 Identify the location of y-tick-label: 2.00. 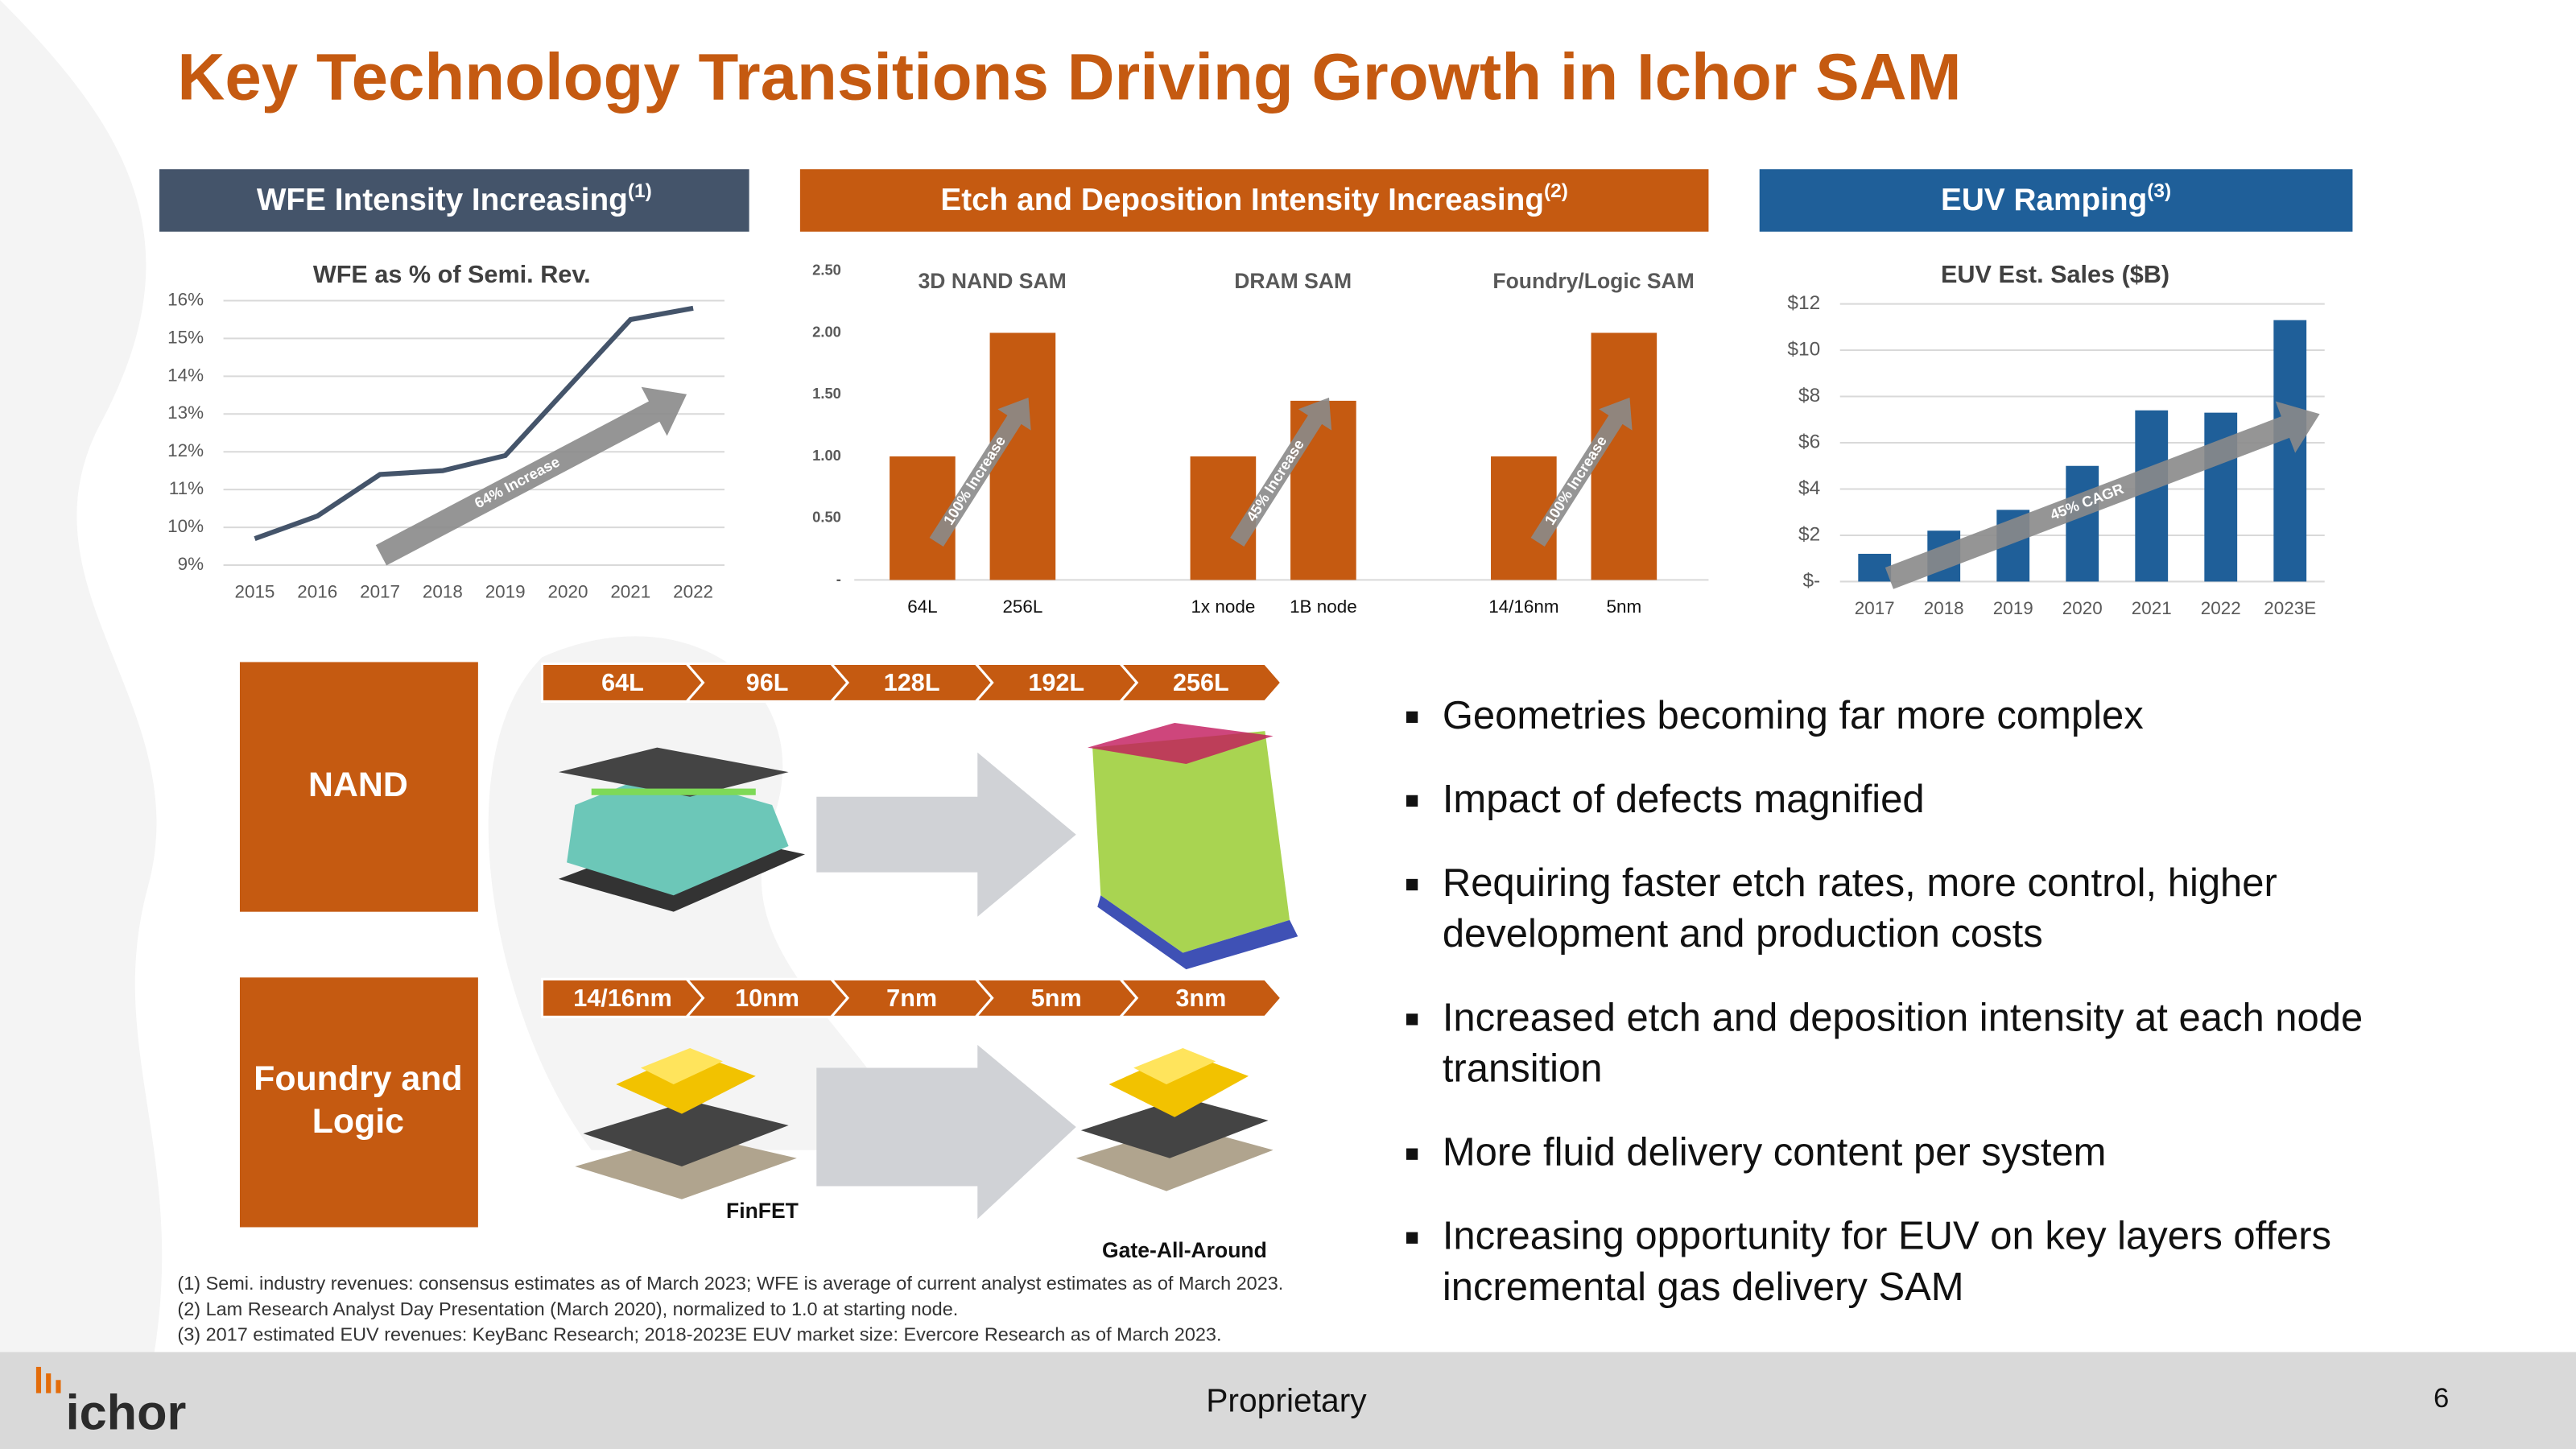
(826, 331).